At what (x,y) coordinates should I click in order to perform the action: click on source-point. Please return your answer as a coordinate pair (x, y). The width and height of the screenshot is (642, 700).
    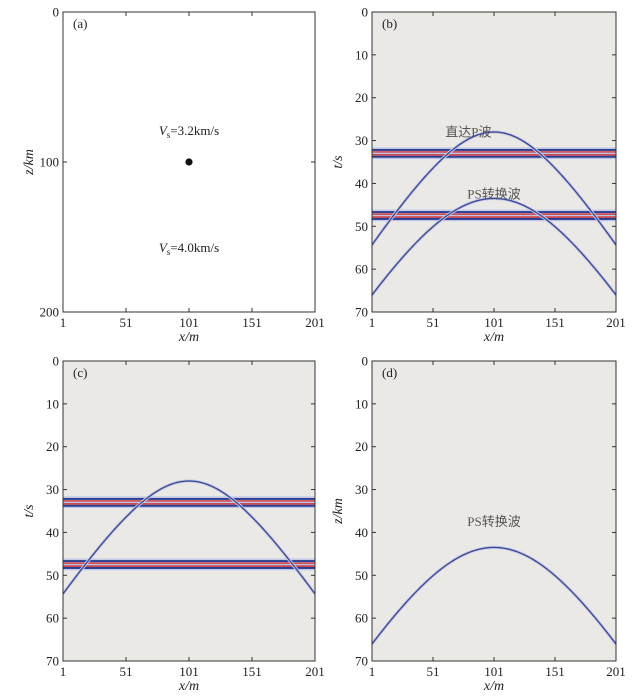
    Looking at the image, I should click on (189, 162).